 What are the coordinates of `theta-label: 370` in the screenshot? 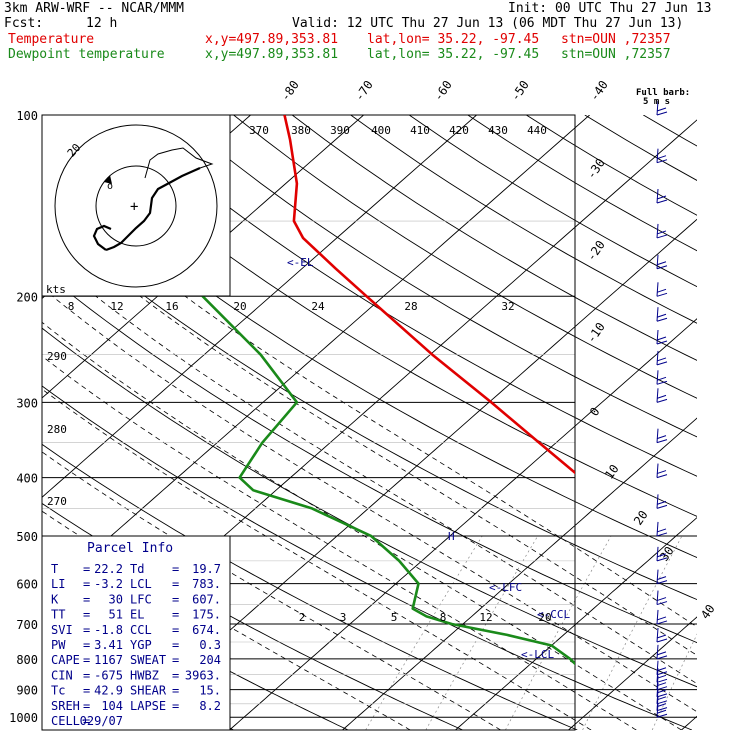 It's located at (259, 130).